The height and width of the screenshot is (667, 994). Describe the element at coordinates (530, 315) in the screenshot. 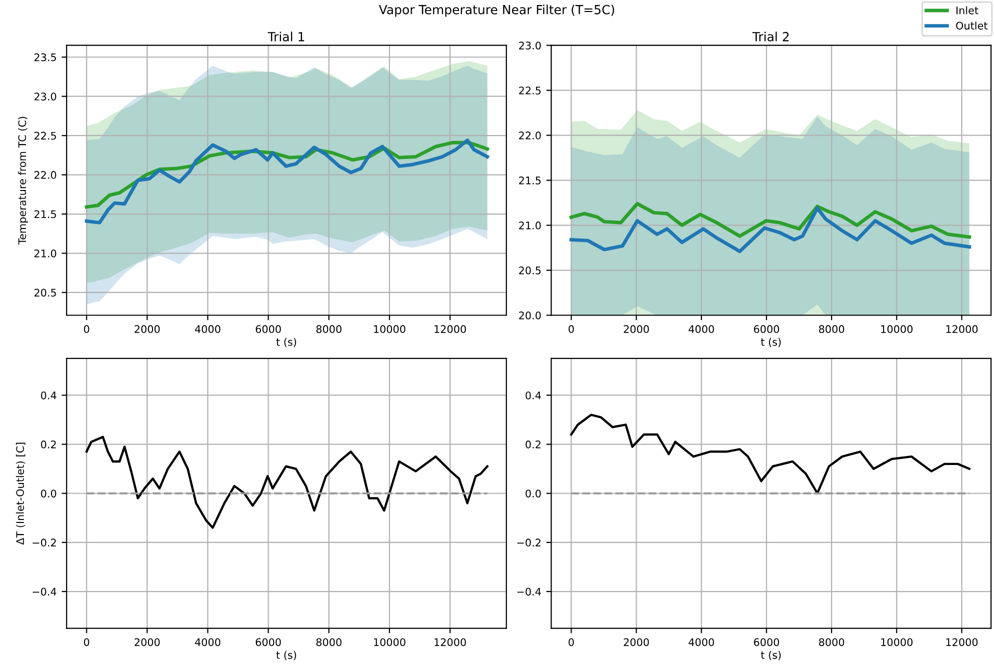

I see `y-tick-label: 20.0` at that location.